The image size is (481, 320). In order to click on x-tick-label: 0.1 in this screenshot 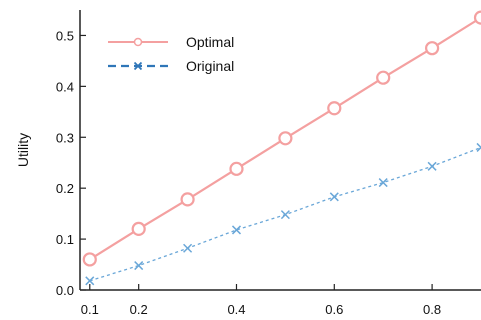, I will do `click(90, 309)`.